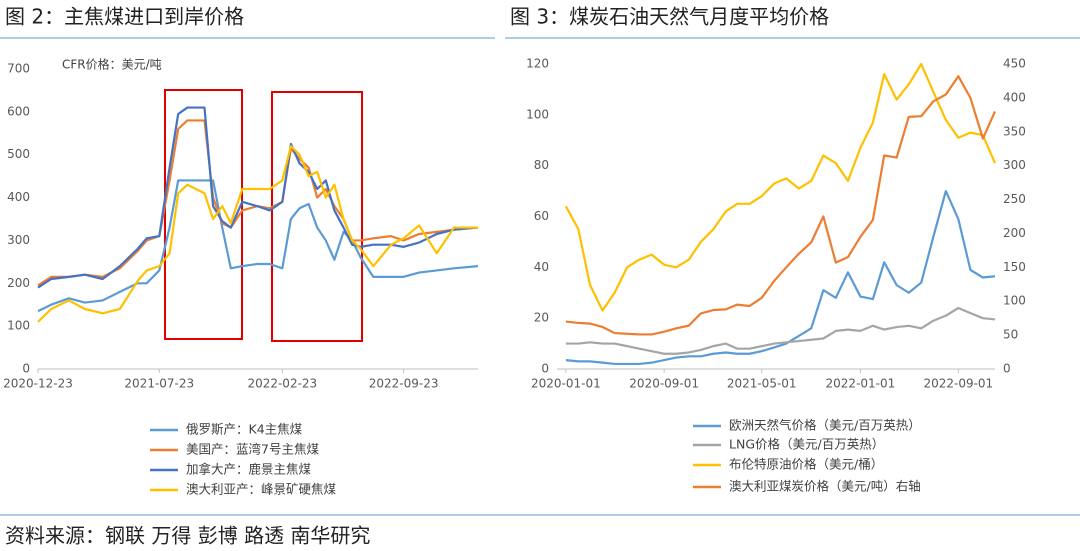  Describe the element at coordinates (18, 111) in the screenshot. I see `y-tick-label: 600` at that location.